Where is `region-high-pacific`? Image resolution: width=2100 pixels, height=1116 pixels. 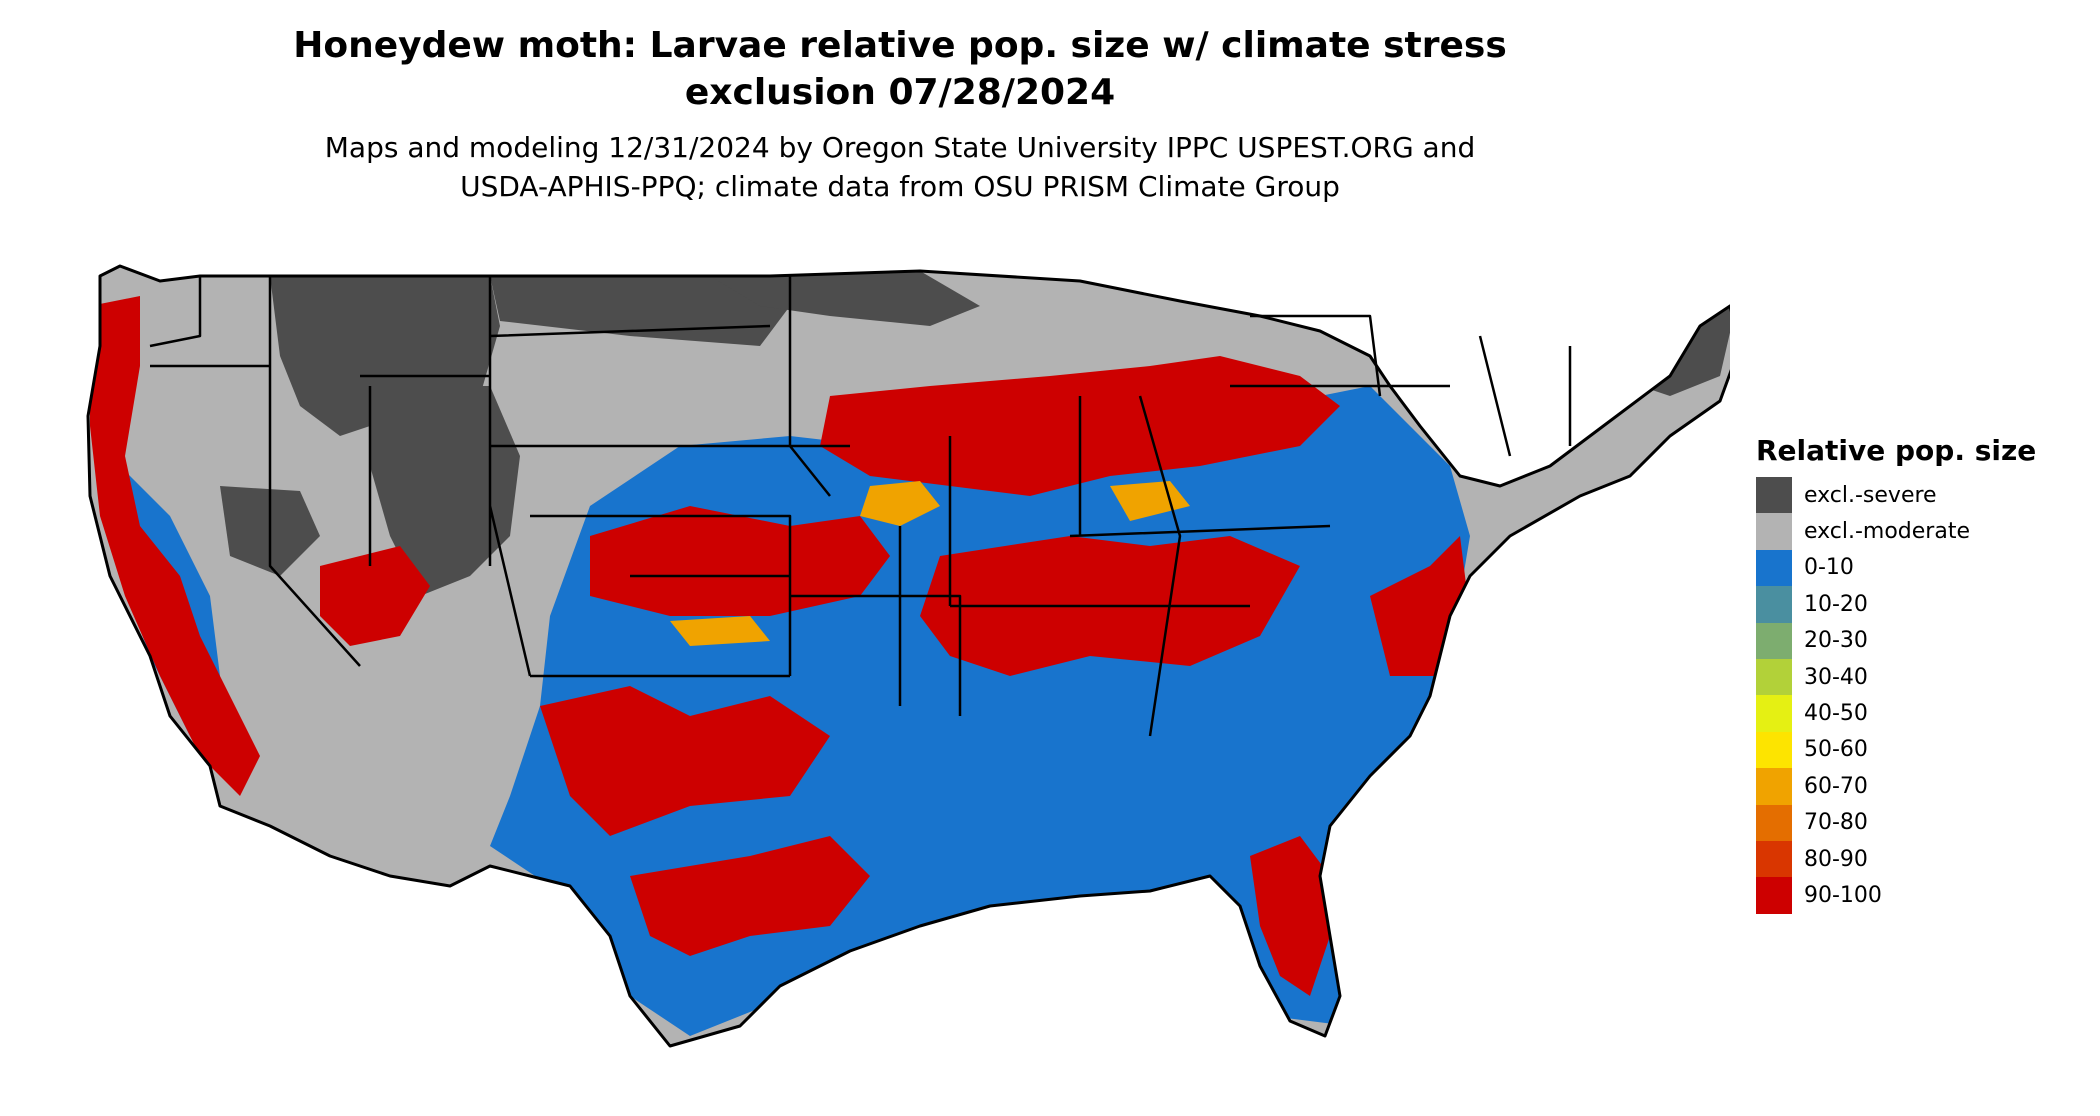 region-high-pacific is located at coordinates (175, 546).